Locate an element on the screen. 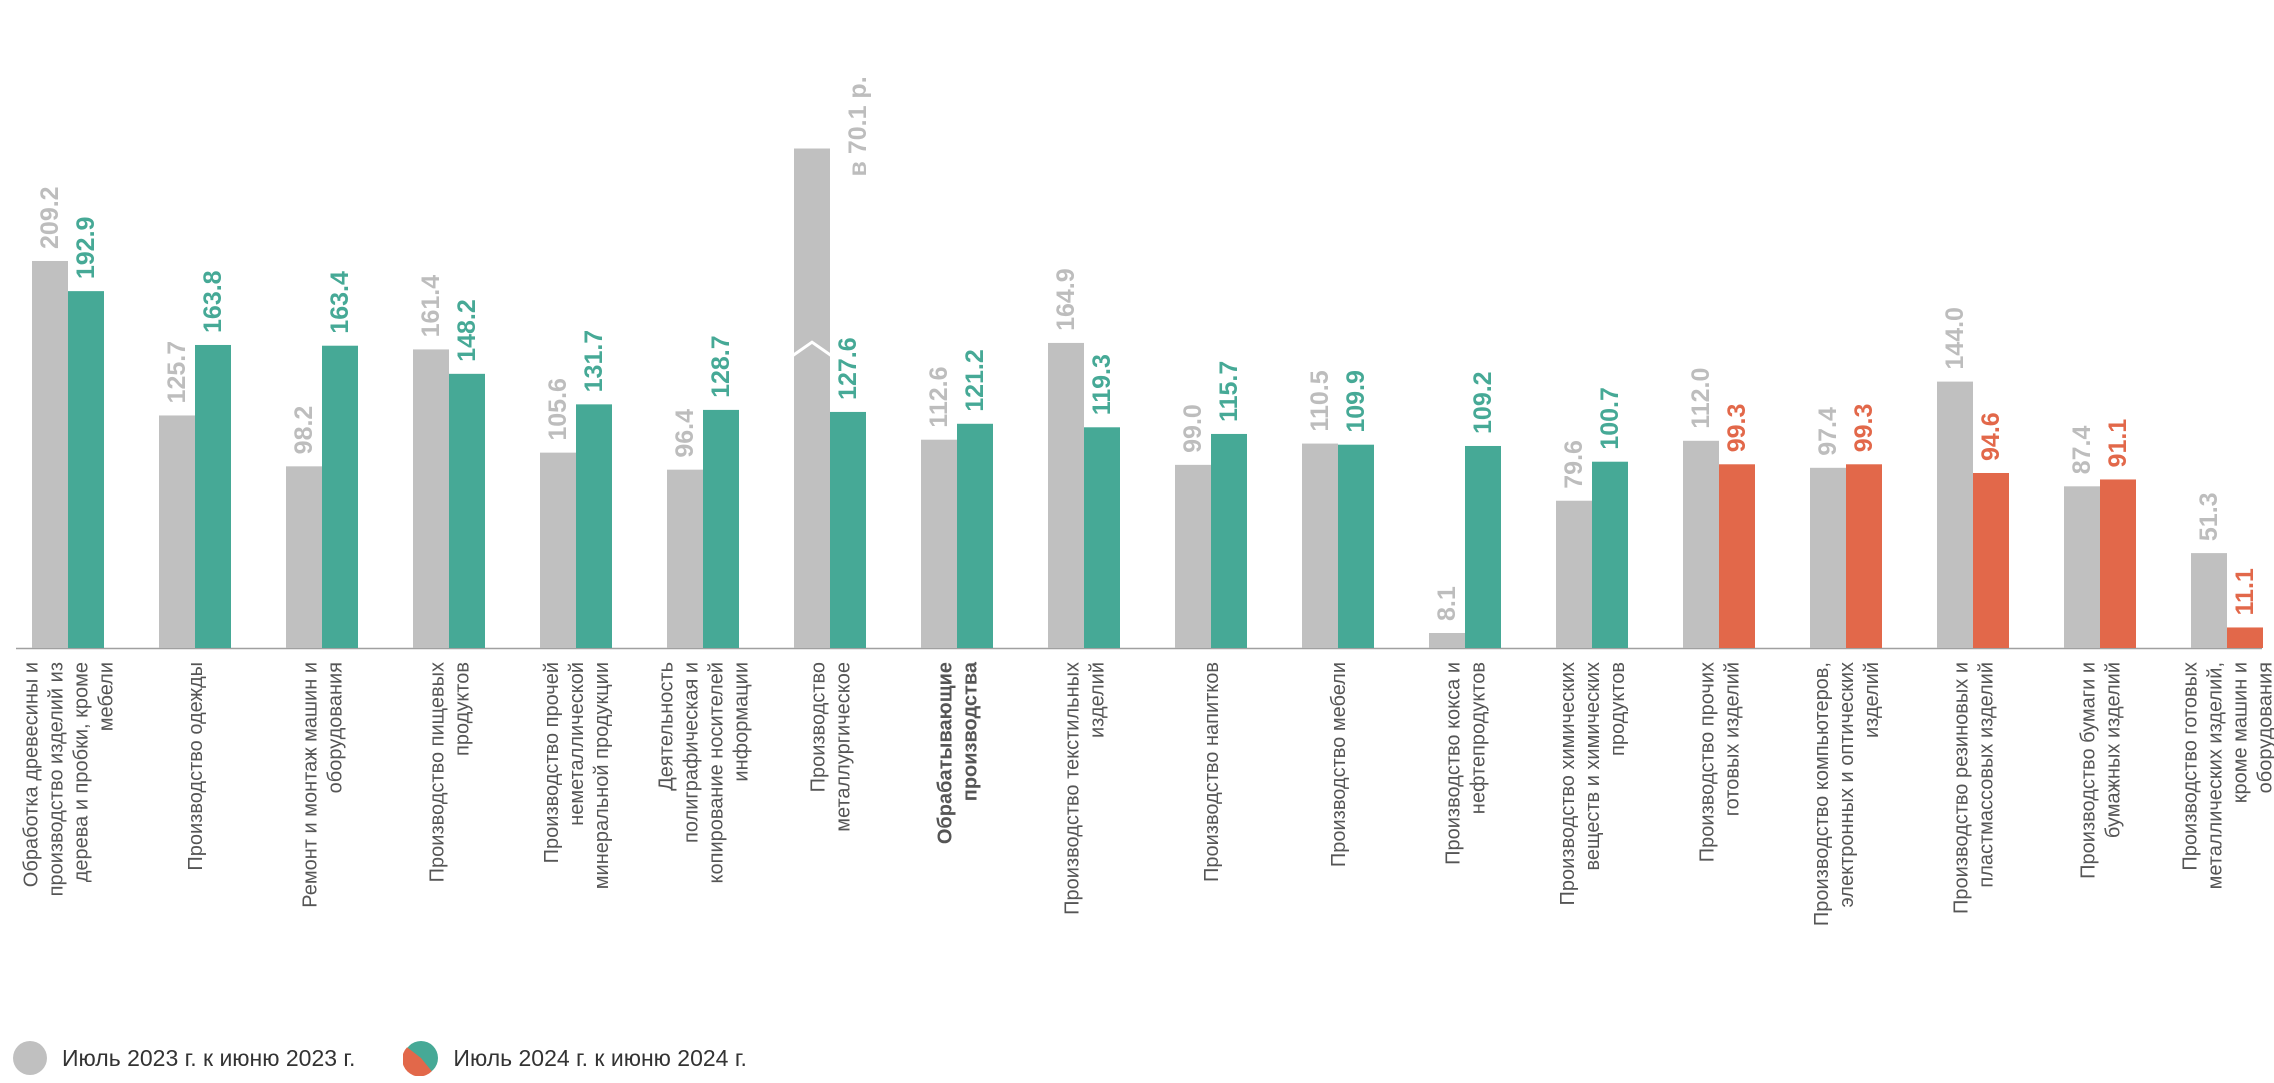  value-label-2023: 79.6 is located at coordinates (1574, 464).